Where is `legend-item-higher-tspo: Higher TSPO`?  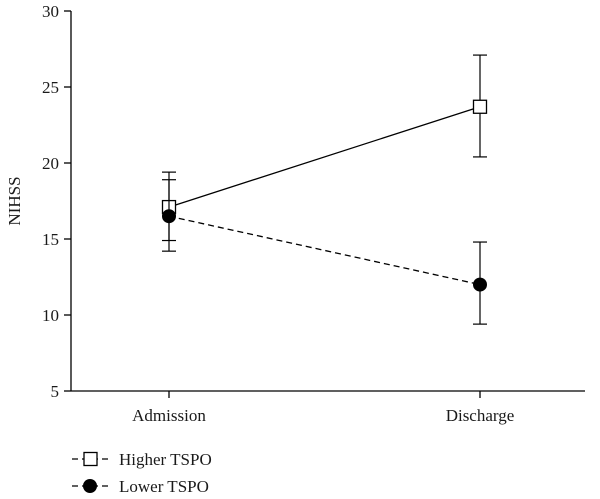
legend-item-higher-tspo: Higher TSPO is located at coordinates (142, 459).